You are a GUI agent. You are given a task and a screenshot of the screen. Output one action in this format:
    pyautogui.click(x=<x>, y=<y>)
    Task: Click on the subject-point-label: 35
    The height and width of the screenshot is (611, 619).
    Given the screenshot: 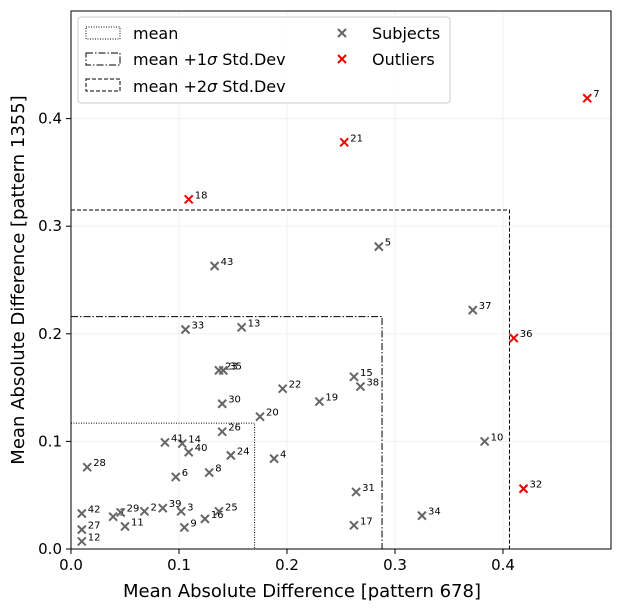 What is the action you would take?
    pyautogui.click(x=235, y=366)
    